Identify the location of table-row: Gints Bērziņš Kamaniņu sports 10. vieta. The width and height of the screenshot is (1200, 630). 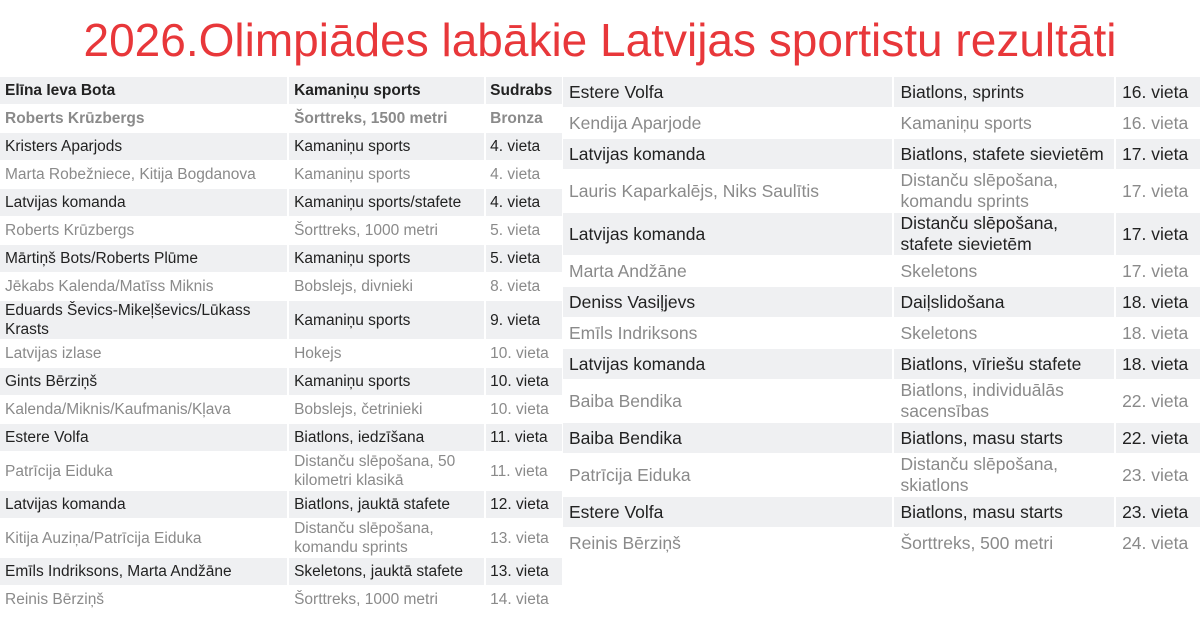
(281, 381).